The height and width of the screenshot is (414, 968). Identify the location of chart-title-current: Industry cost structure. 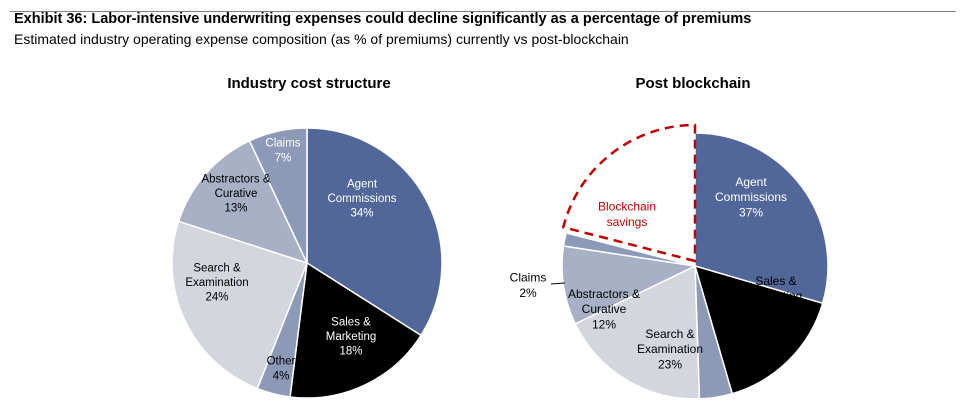
(309, 83).